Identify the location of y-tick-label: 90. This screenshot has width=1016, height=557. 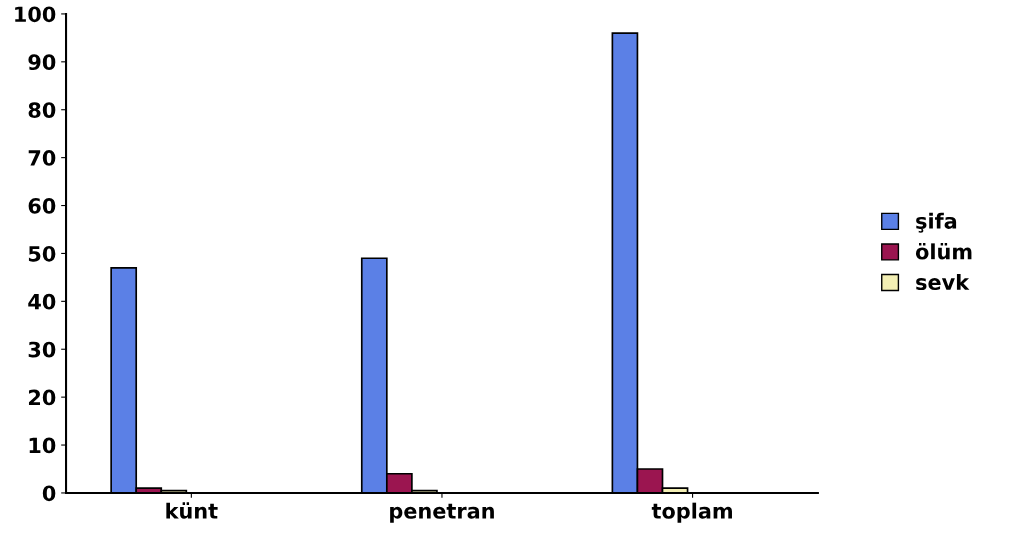
(42, 62).